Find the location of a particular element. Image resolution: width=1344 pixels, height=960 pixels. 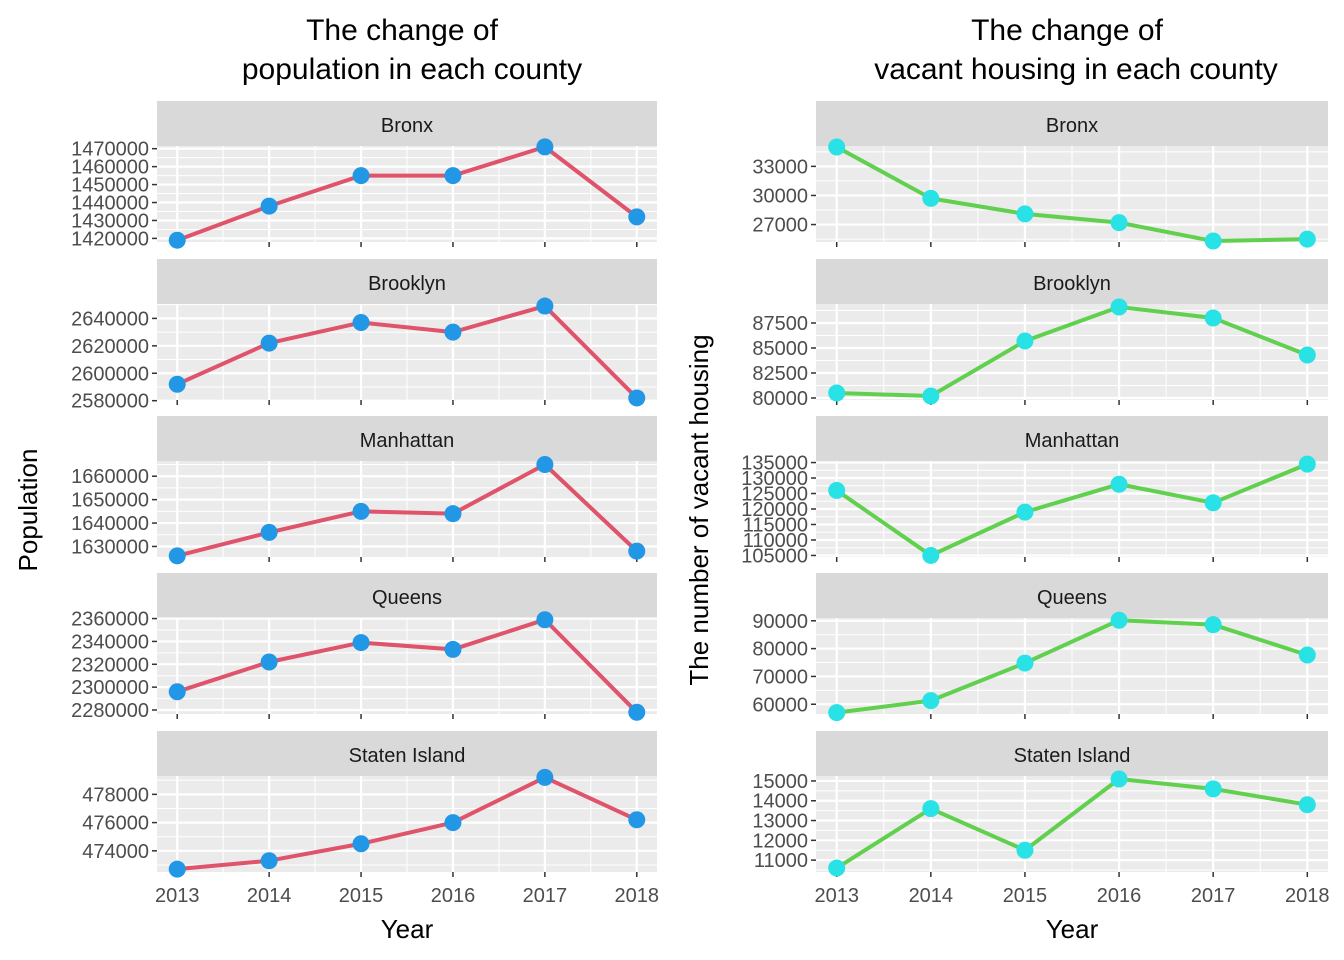

left-bronx-data-point-2018 is located at coordinates (637, 217).